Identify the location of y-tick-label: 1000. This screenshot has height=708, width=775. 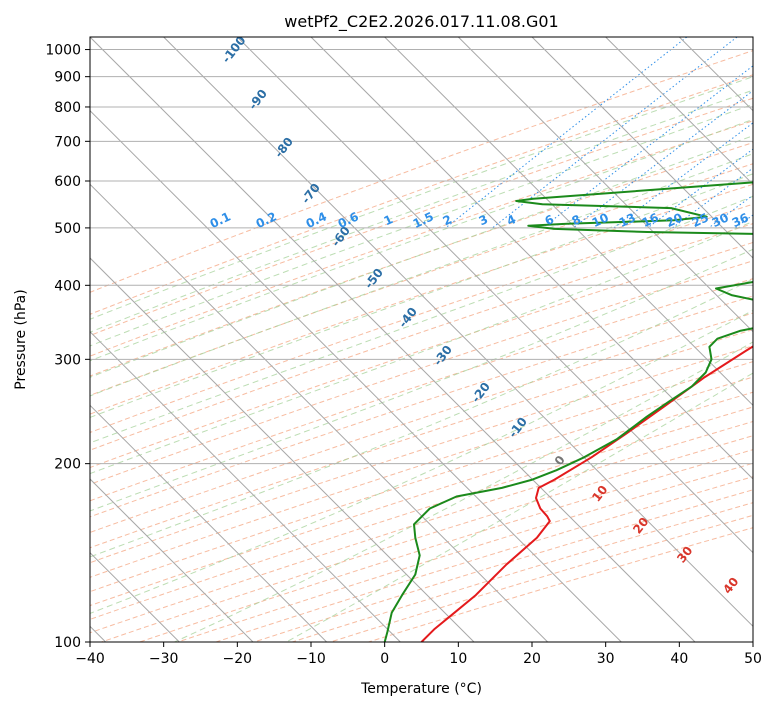
(63, 51).